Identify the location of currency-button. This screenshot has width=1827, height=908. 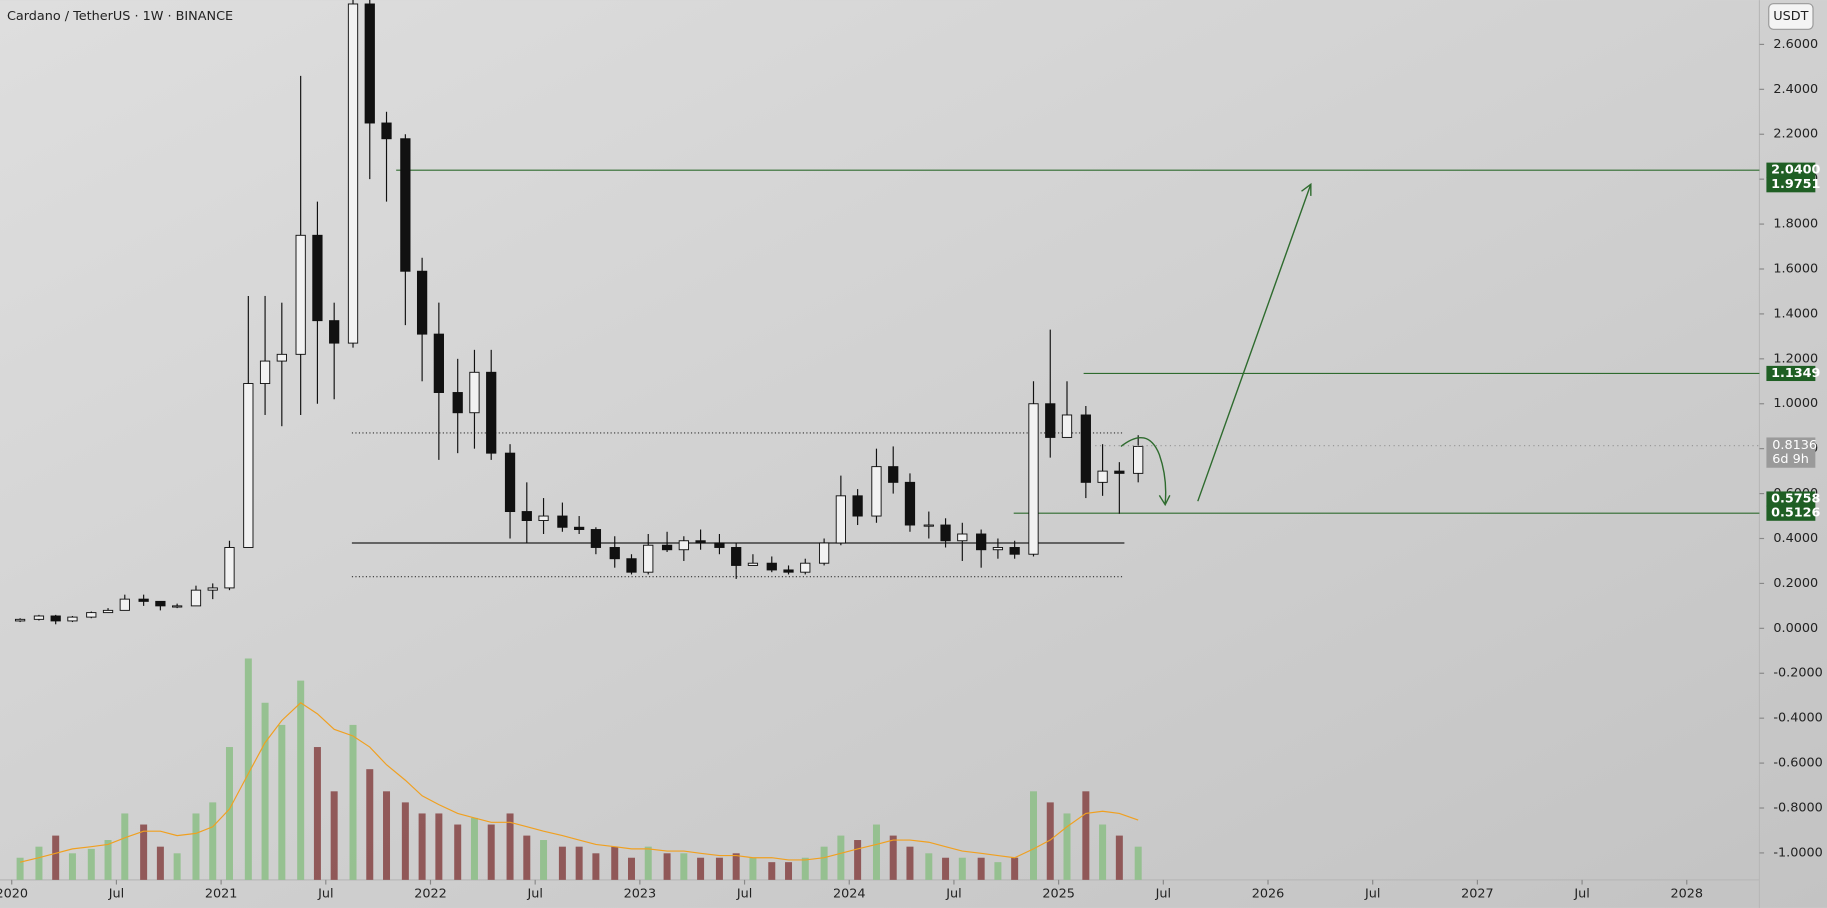
(1791, 16).